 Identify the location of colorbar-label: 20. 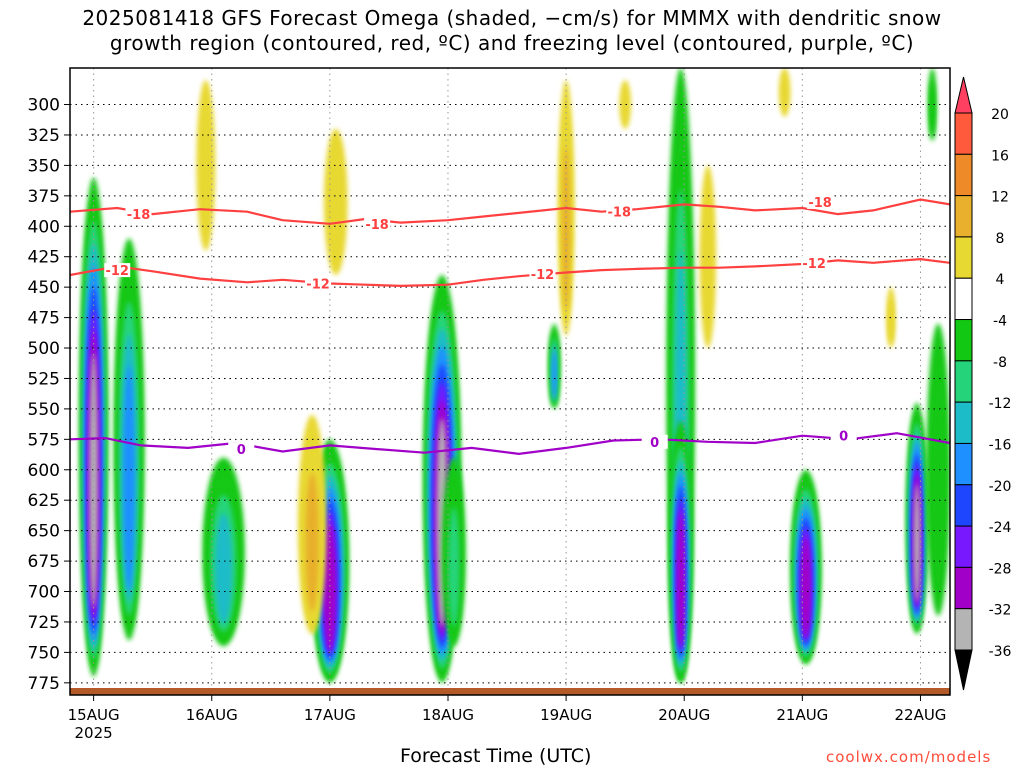
(1000, 115).